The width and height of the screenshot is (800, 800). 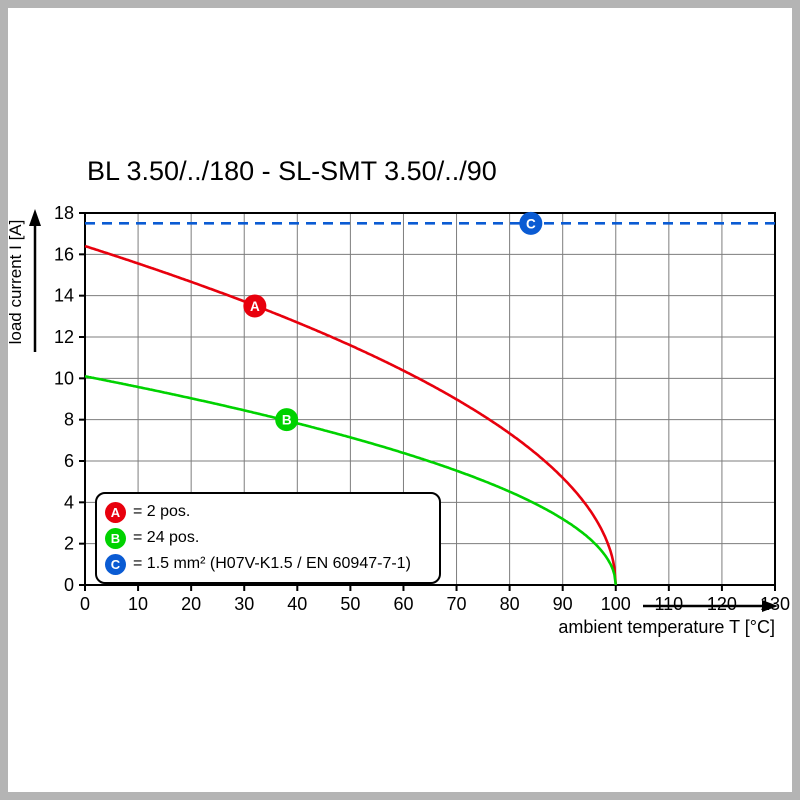 I want to click on x-tick-label: 60, so click(x=403, y=604).